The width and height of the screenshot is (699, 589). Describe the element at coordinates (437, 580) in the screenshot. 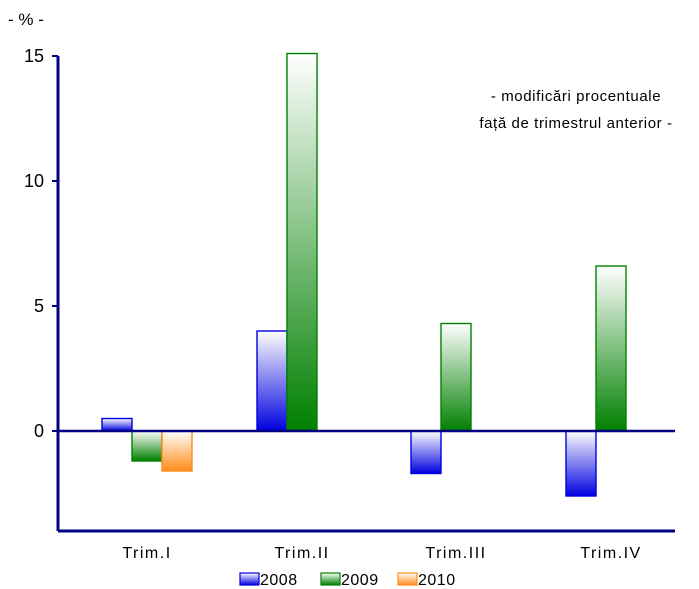

I see `legend-label-2010: 2010` at that location.